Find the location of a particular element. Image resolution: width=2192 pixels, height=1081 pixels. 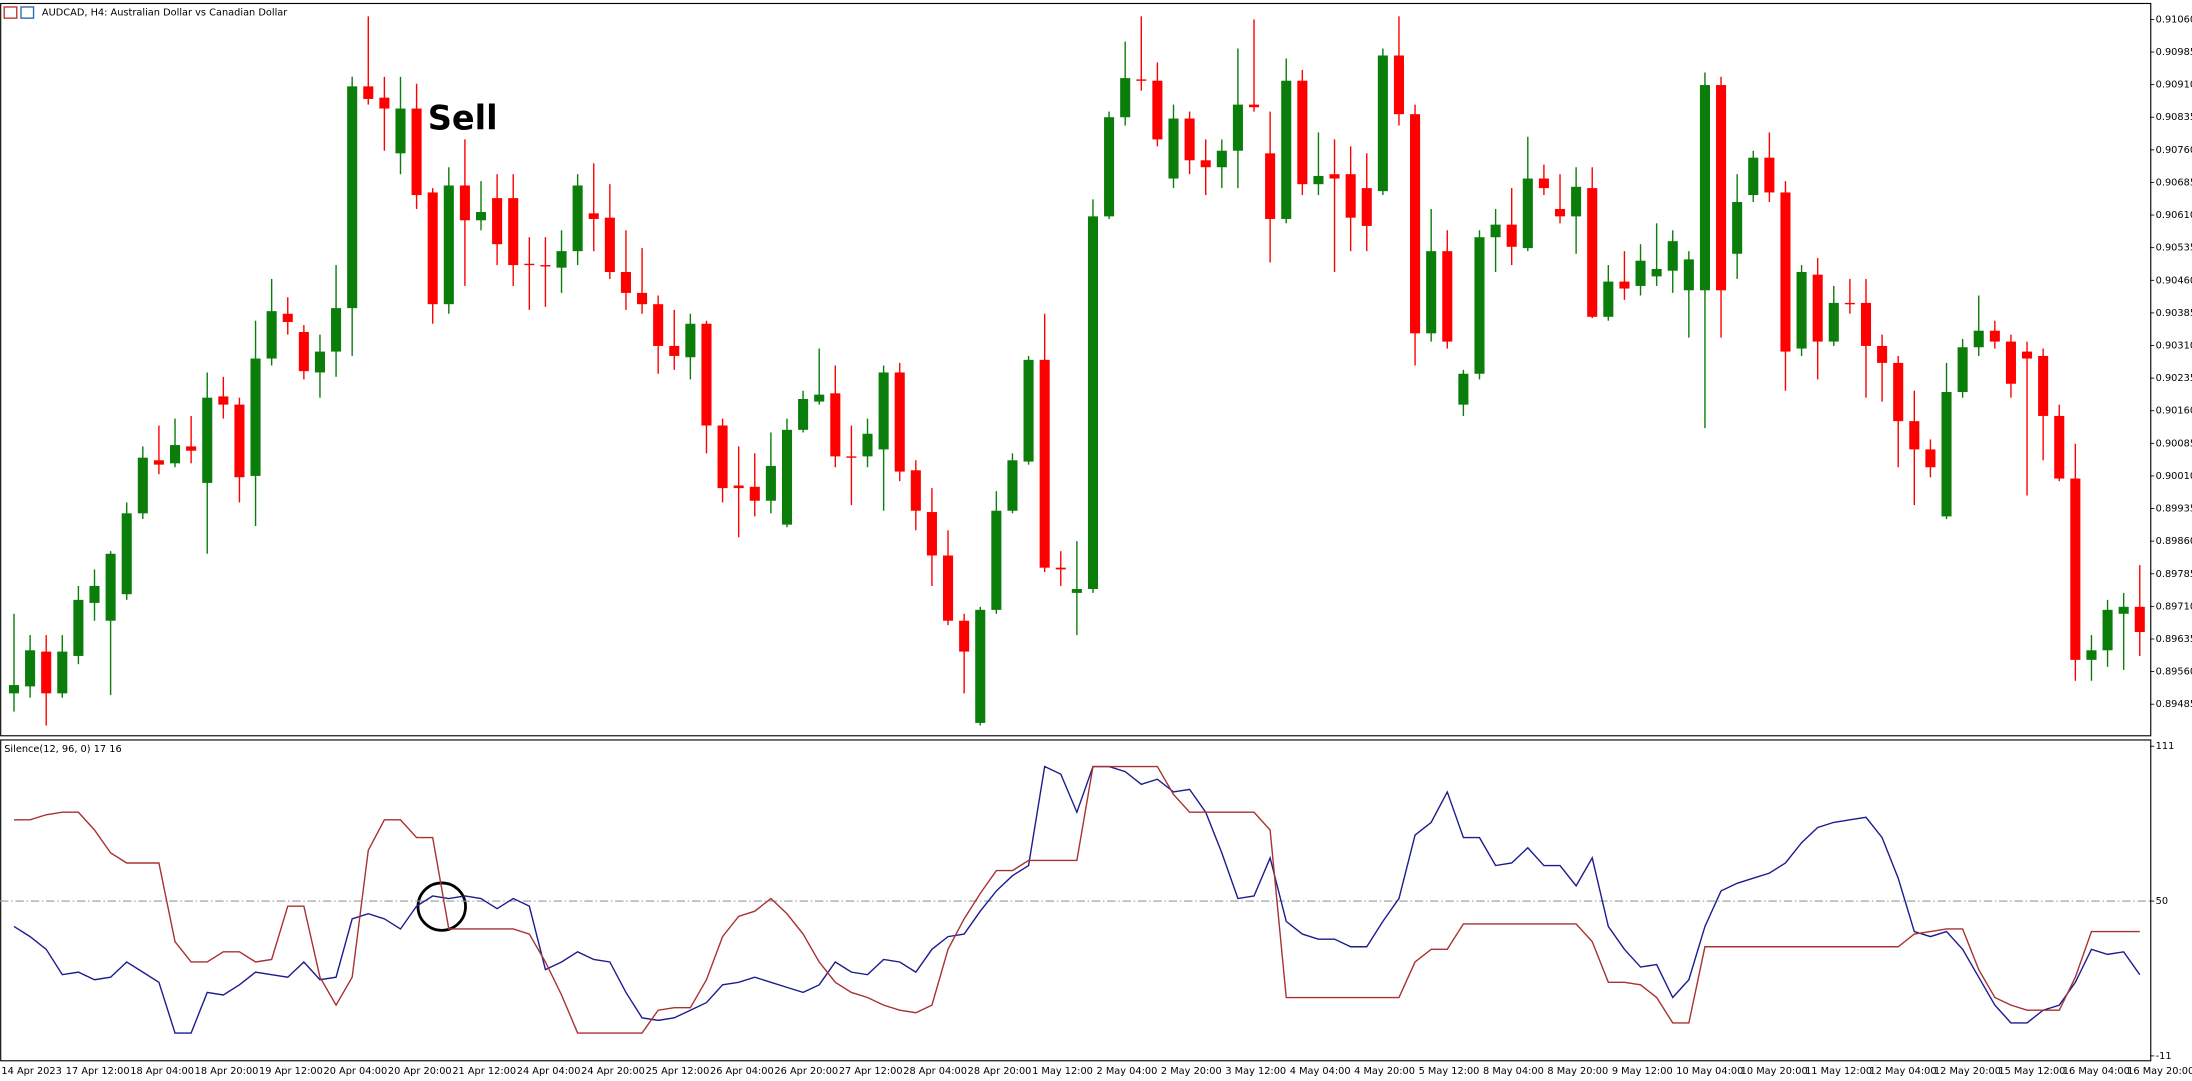

x-tick-label: 14 Apr 2023 is located at coordinates (31, 1071).